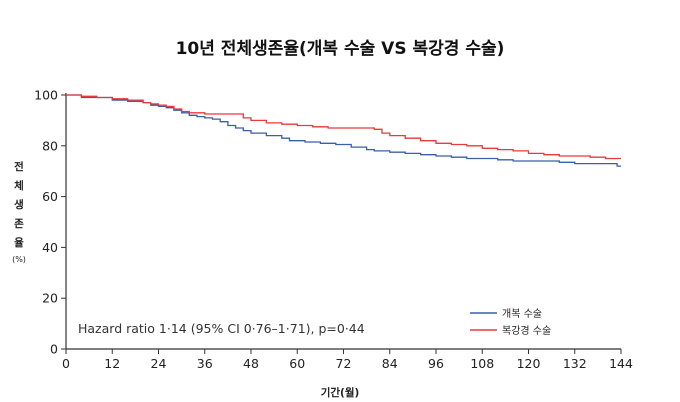  What do you see at coordinates (297, 363) in the screenshot?
I see `x-tick-label: 60` at bounding box center [297, 363].